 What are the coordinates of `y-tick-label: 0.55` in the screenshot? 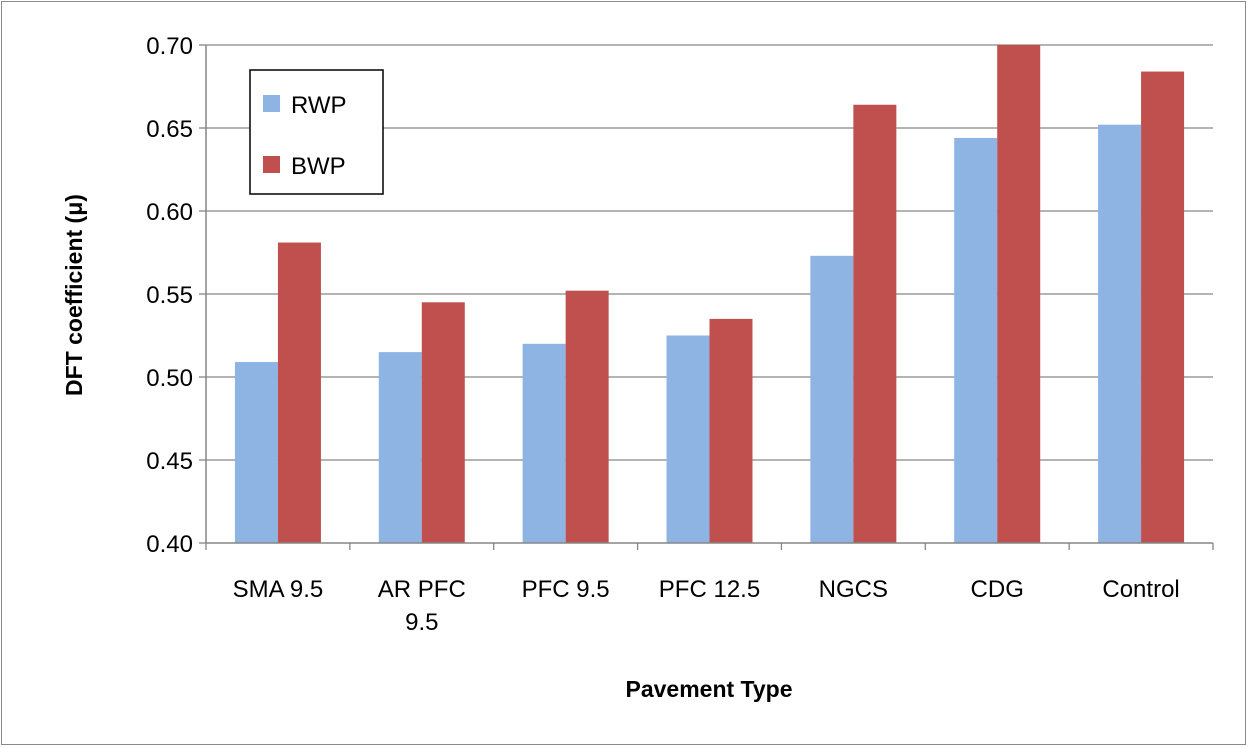 It's located at (169, 295).